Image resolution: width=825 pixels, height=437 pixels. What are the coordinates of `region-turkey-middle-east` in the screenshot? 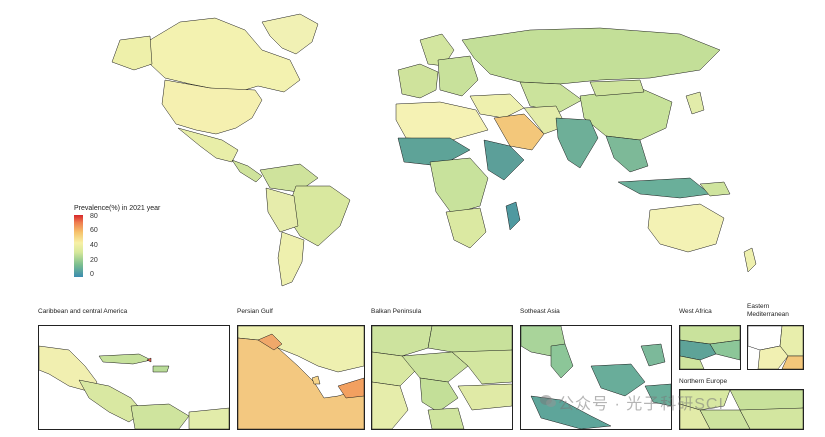 It's located at (497, 106).